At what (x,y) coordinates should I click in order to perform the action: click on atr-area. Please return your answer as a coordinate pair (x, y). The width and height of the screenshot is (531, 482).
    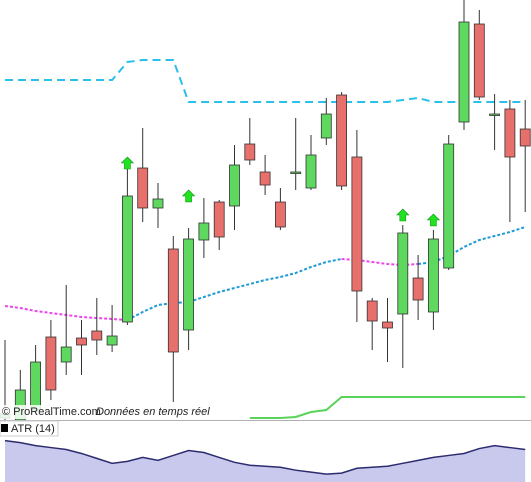
    Looking at the image, I should click on (265, 461).